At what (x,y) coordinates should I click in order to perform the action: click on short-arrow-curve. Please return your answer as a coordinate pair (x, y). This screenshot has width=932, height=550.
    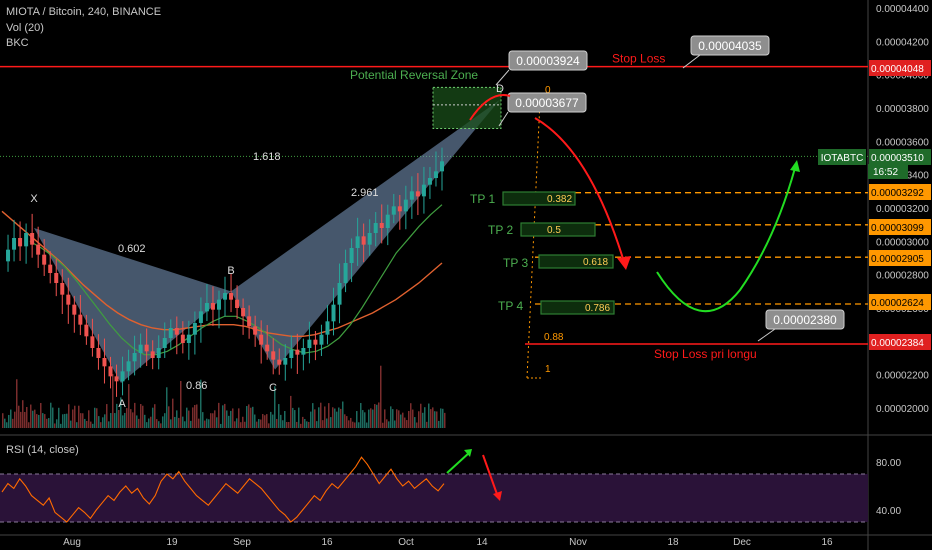
    Looking at the image, I should click on (579, 190).